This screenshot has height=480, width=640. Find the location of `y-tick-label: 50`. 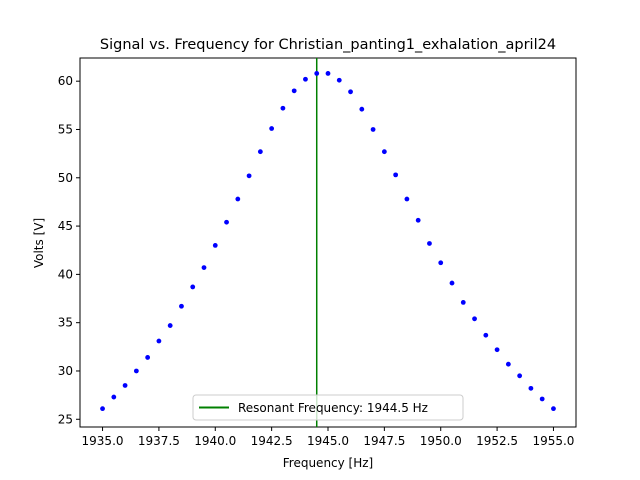

y-tick-label: 50 is located at coordinates (65, 178).